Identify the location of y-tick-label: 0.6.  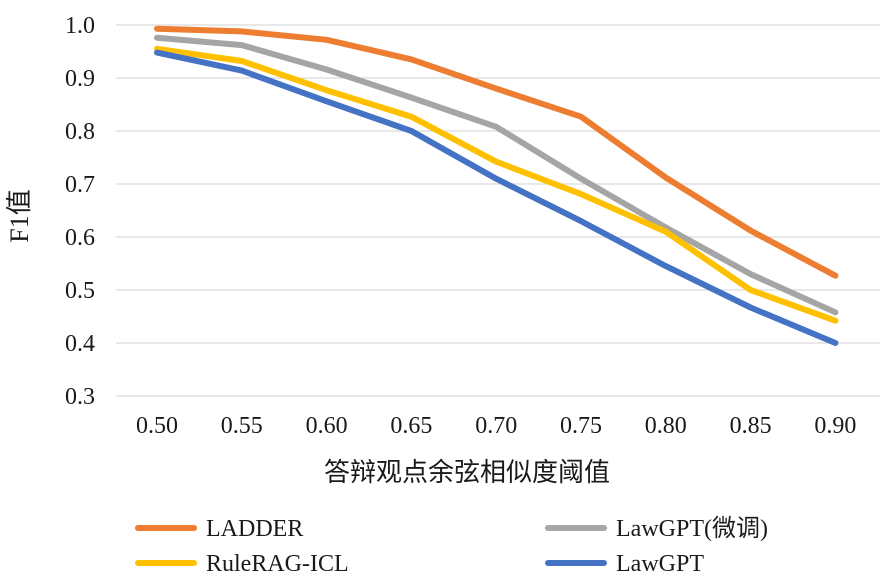
(80, 238).